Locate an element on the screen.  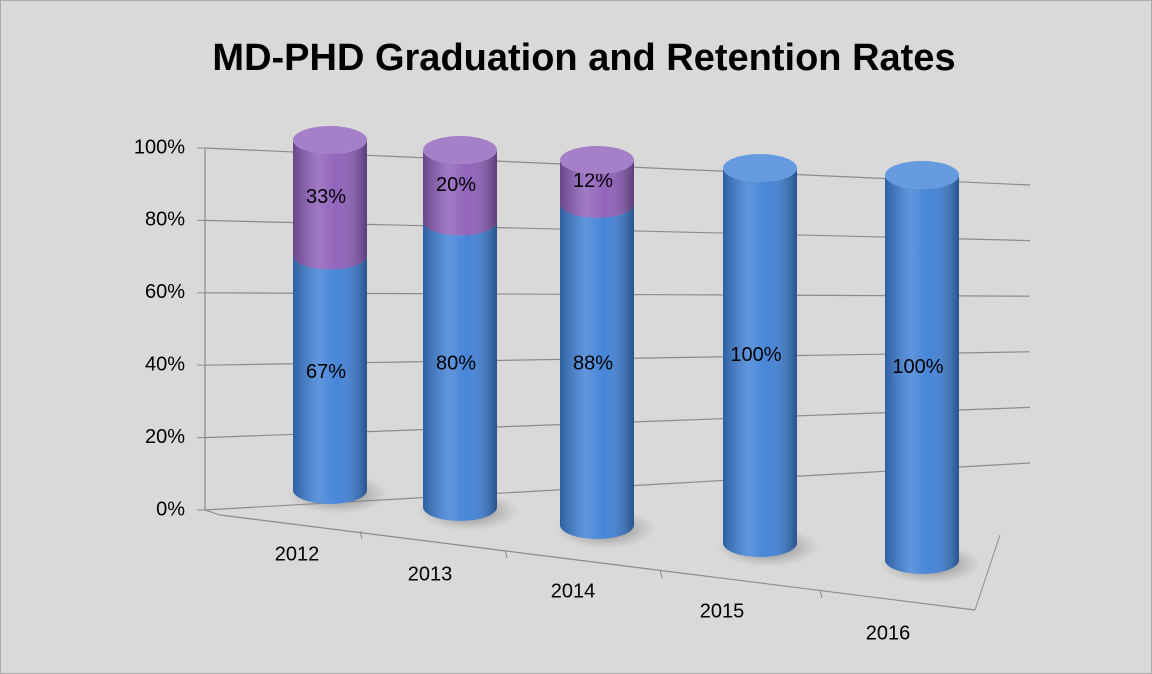
data-label: 88% is located at coordinates (593, 364).